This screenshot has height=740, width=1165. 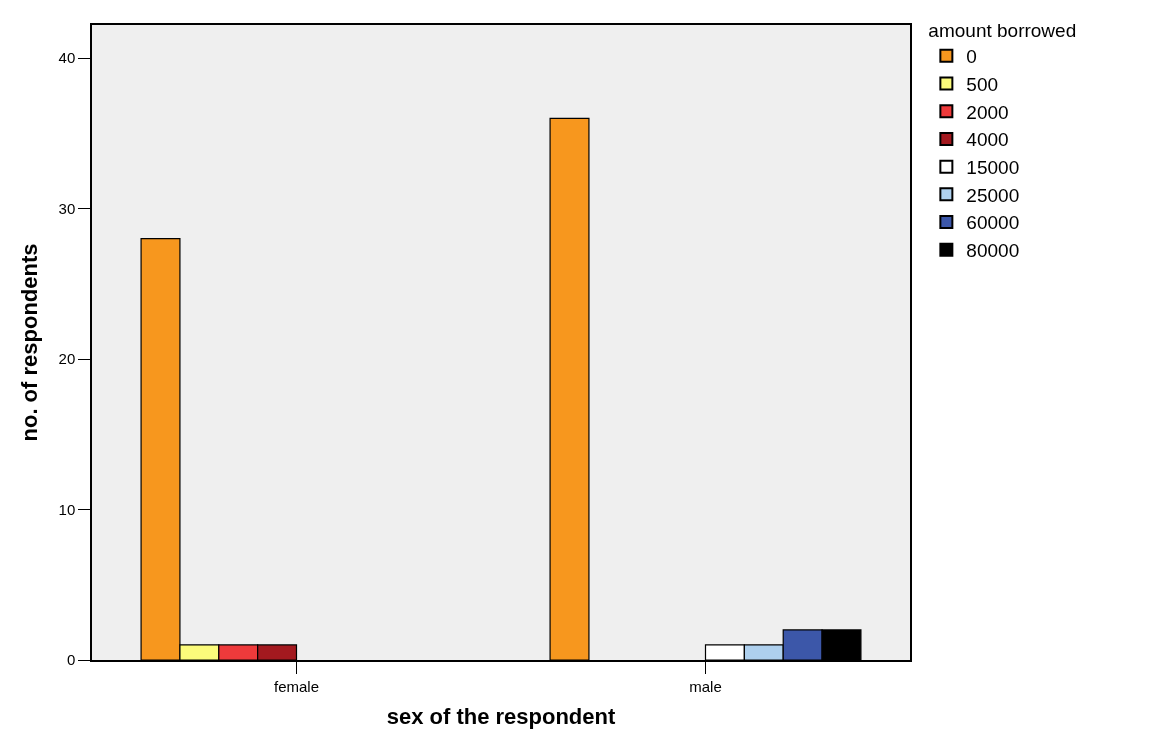 What do you see at coordinates (67, 359) in the screenshot?
I see `y-tick-label: 20` at bounding box center [67, 359].